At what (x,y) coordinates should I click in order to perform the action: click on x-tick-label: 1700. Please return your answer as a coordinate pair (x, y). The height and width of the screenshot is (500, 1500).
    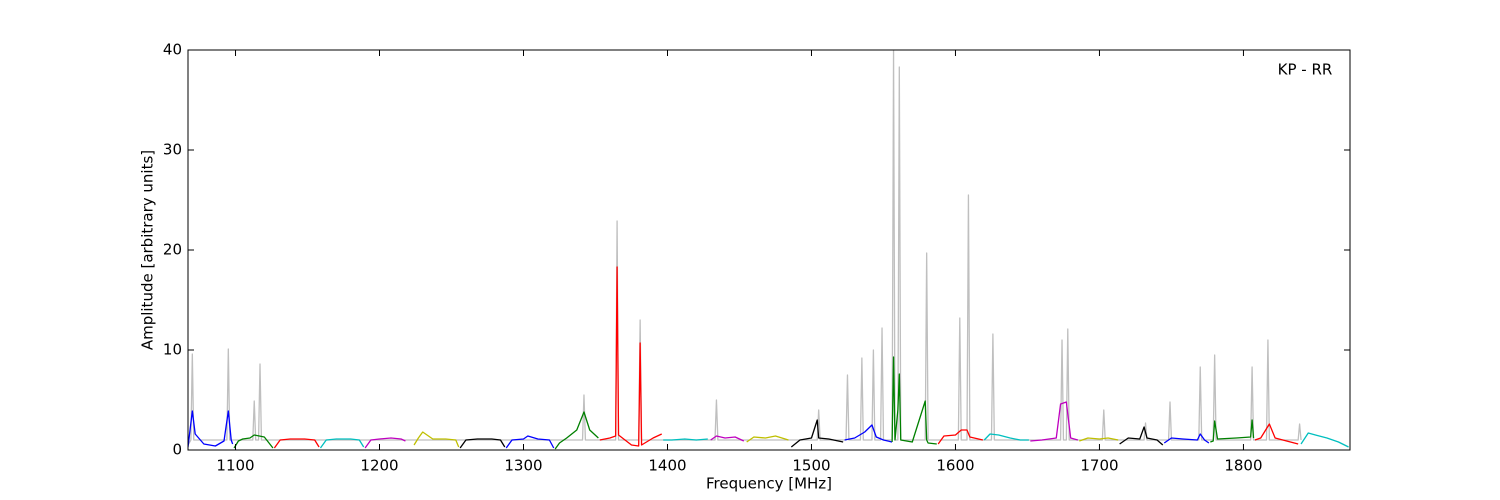
    Looking at the image, I should click on (1099, 466).